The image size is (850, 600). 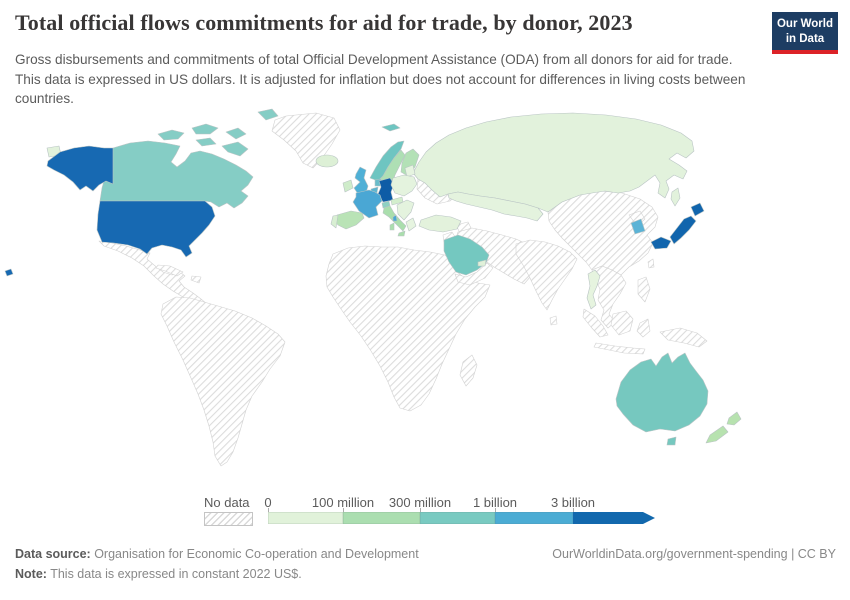 What do you see at coordinates (410, 171) in the screenshot?
I see `country-baltics` at bounding box center [410, 171].